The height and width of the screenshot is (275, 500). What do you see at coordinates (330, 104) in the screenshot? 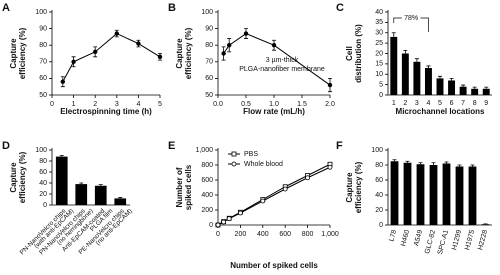
I see `x-tick-label: 2.0` at bounding box center [330, 104].